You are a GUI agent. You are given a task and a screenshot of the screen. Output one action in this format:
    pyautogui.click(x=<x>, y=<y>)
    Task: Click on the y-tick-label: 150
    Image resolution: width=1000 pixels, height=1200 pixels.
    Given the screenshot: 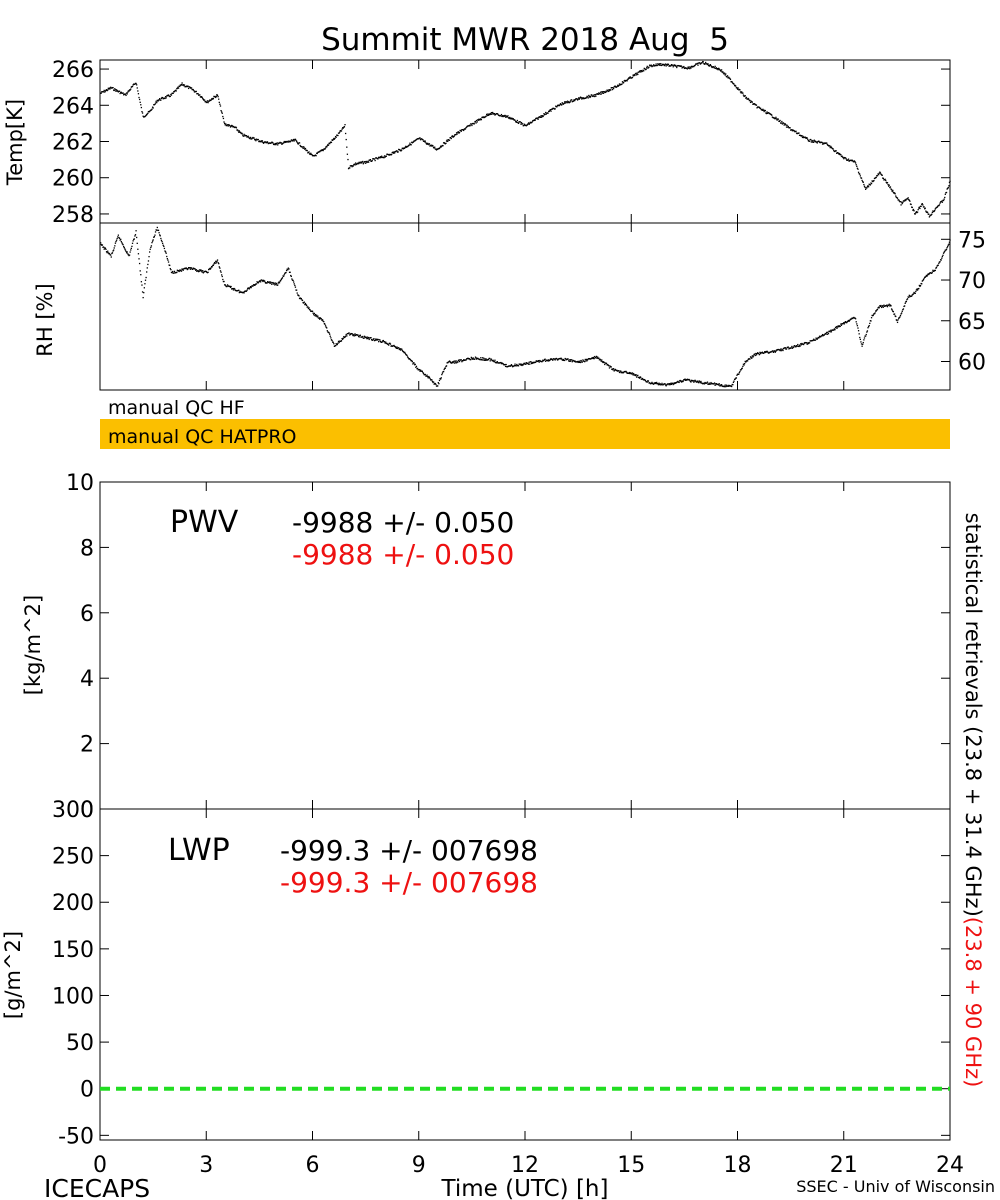 What is the action you would take?
    pyautogui.click(x=73, y=950)
    